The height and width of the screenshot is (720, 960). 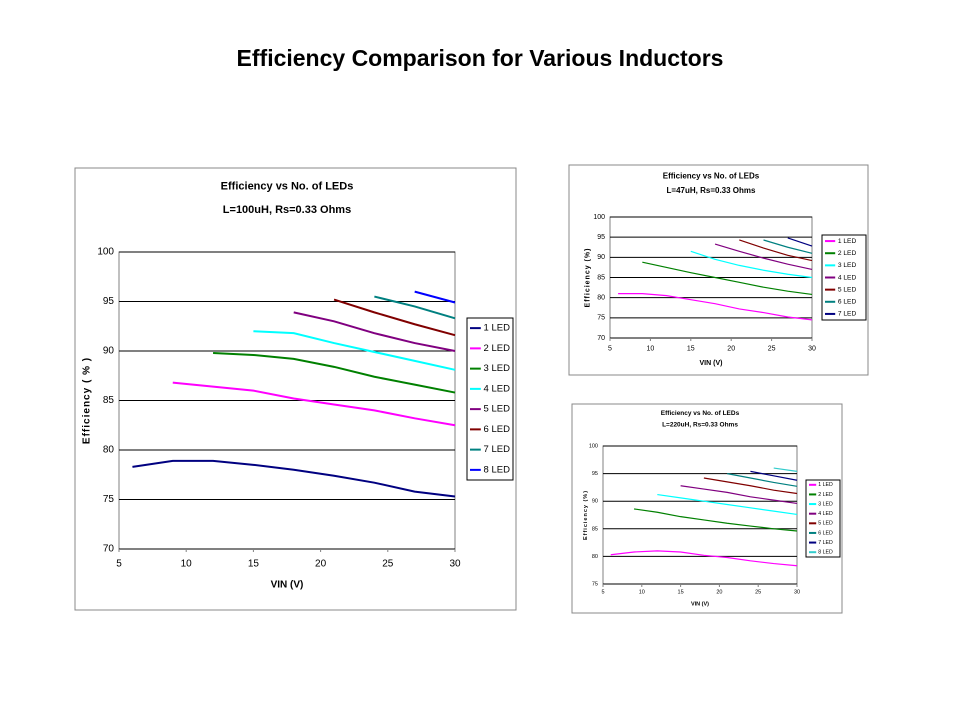 I want to click on chart-subtitle: L=47uH, Rs=0.33 Ohms, so click(x=711, y=190).